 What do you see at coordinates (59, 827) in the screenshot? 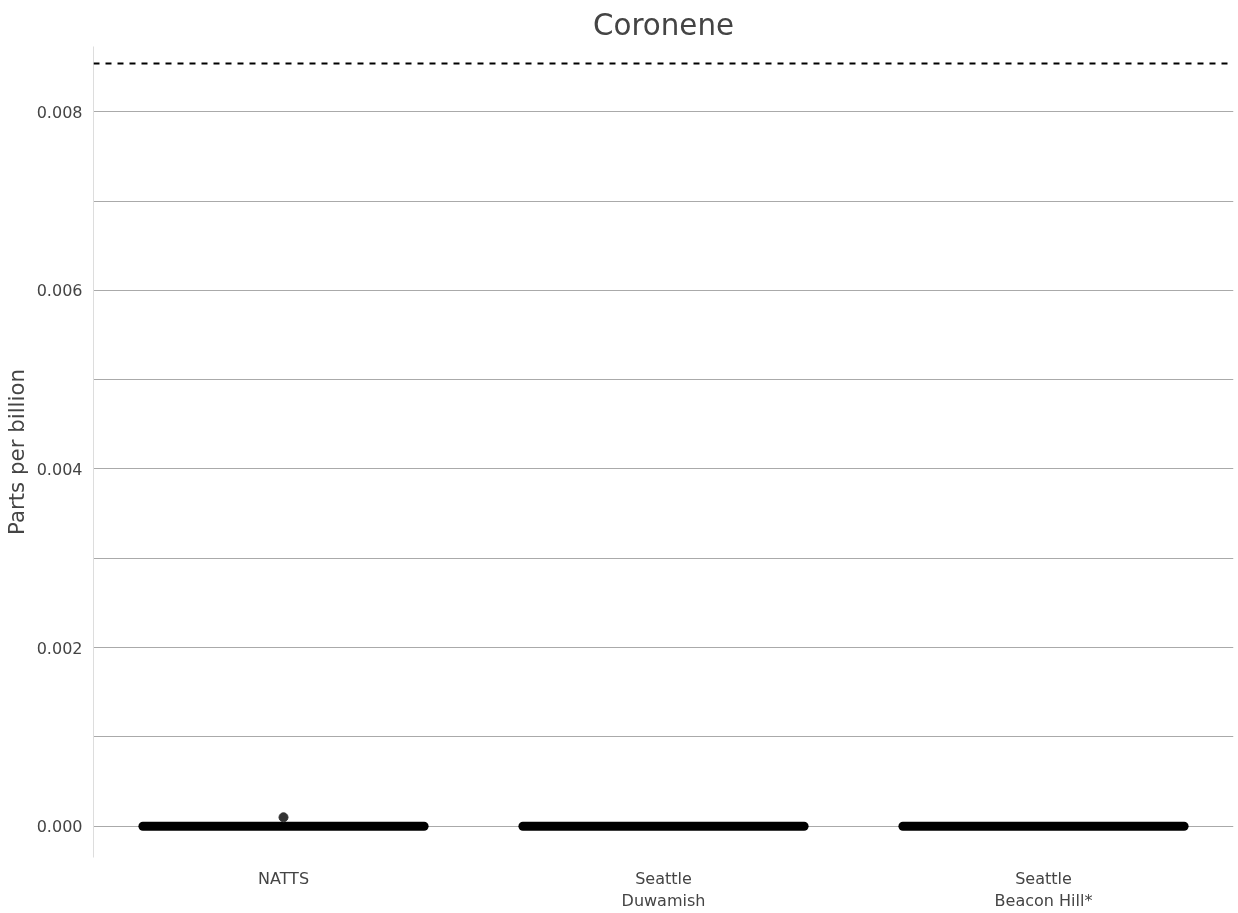
I see `y-tick-label: 0.000` at bounding box center [59, 827].